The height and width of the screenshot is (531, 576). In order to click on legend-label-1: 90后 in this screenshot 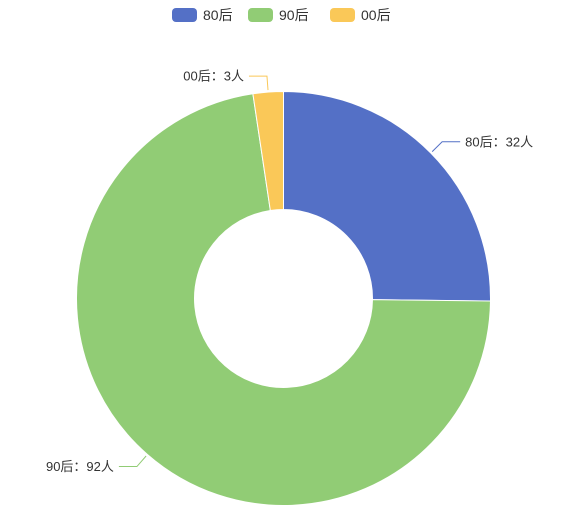, I will do `click(294, 15)`.